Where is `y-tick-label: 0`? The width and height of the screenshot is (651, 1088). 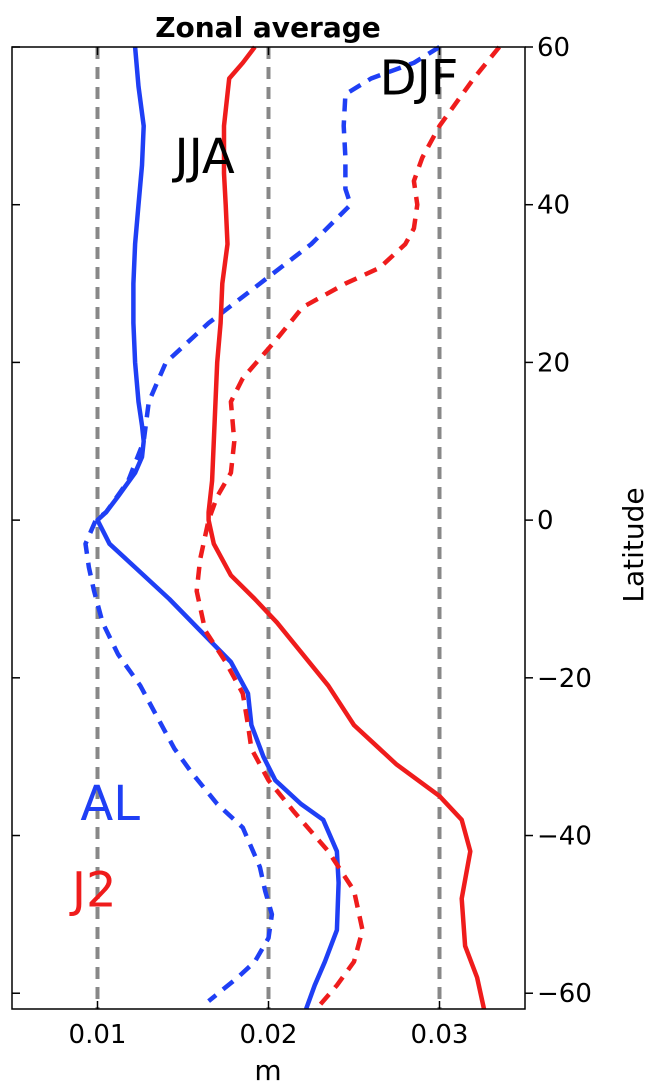 y-tick-label: 0 is located at coordinates (545, 521).